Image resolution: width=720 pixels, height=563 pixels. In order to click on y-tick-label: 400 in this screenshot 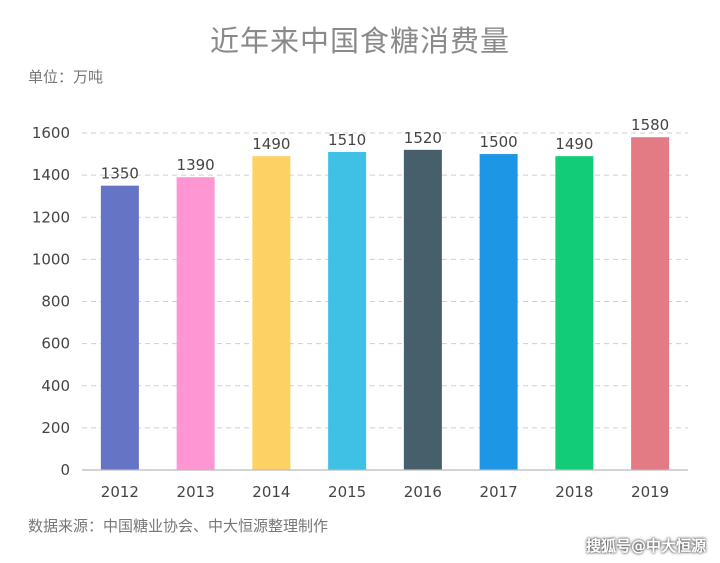, I will do `click(55, 386)`.